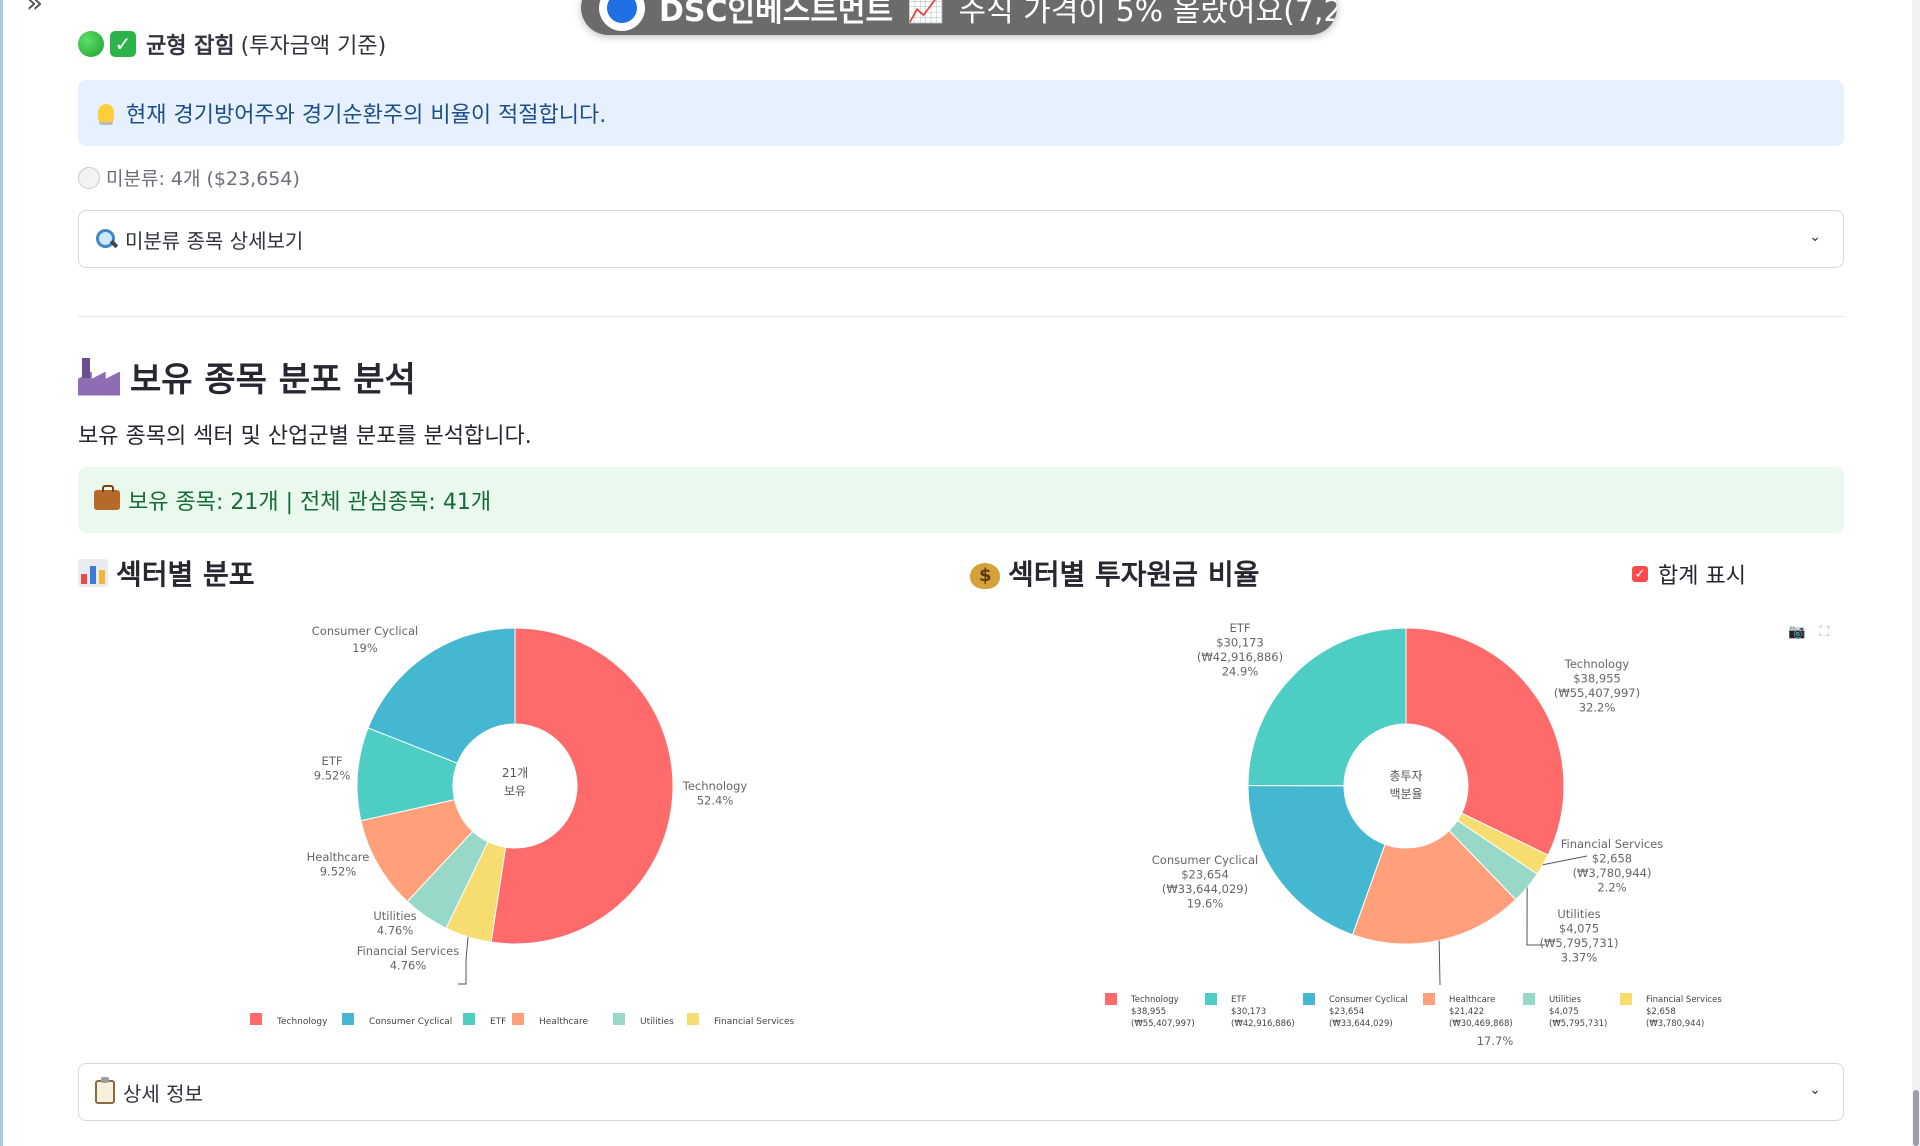 The image size is (1920, 1146). Describe the element at coordinates (1148, 1012) in the screenshot. I see `legend-label-technology: $38,955` at that location.